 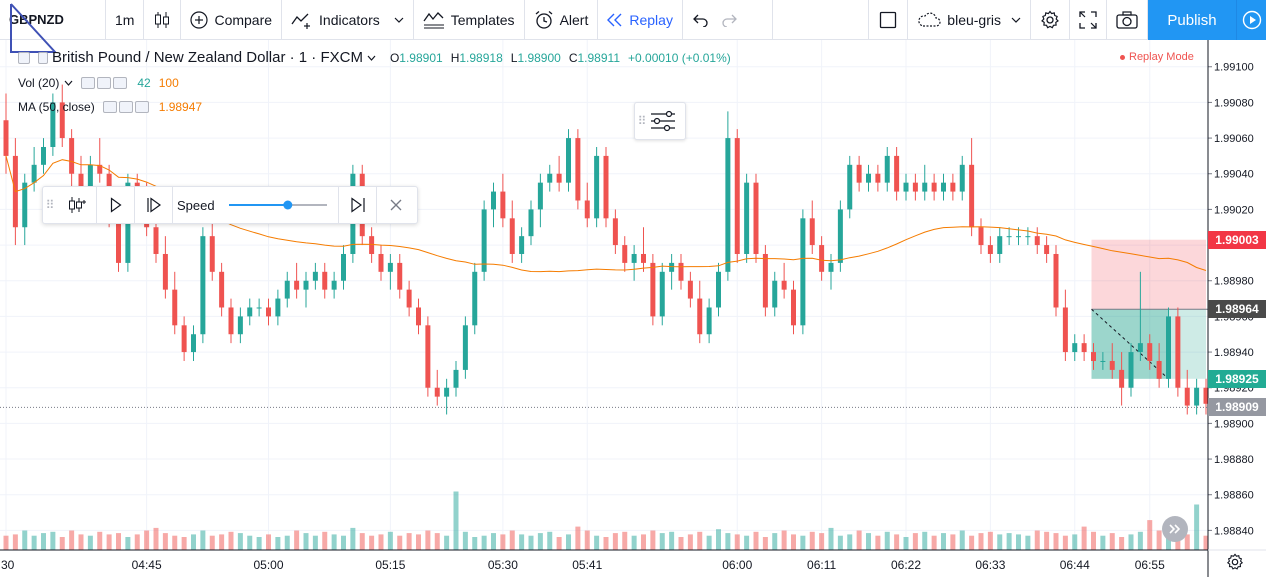 I want to click on ma-legend: MA (50, close) 1.98947, so click(x=110, y=107).